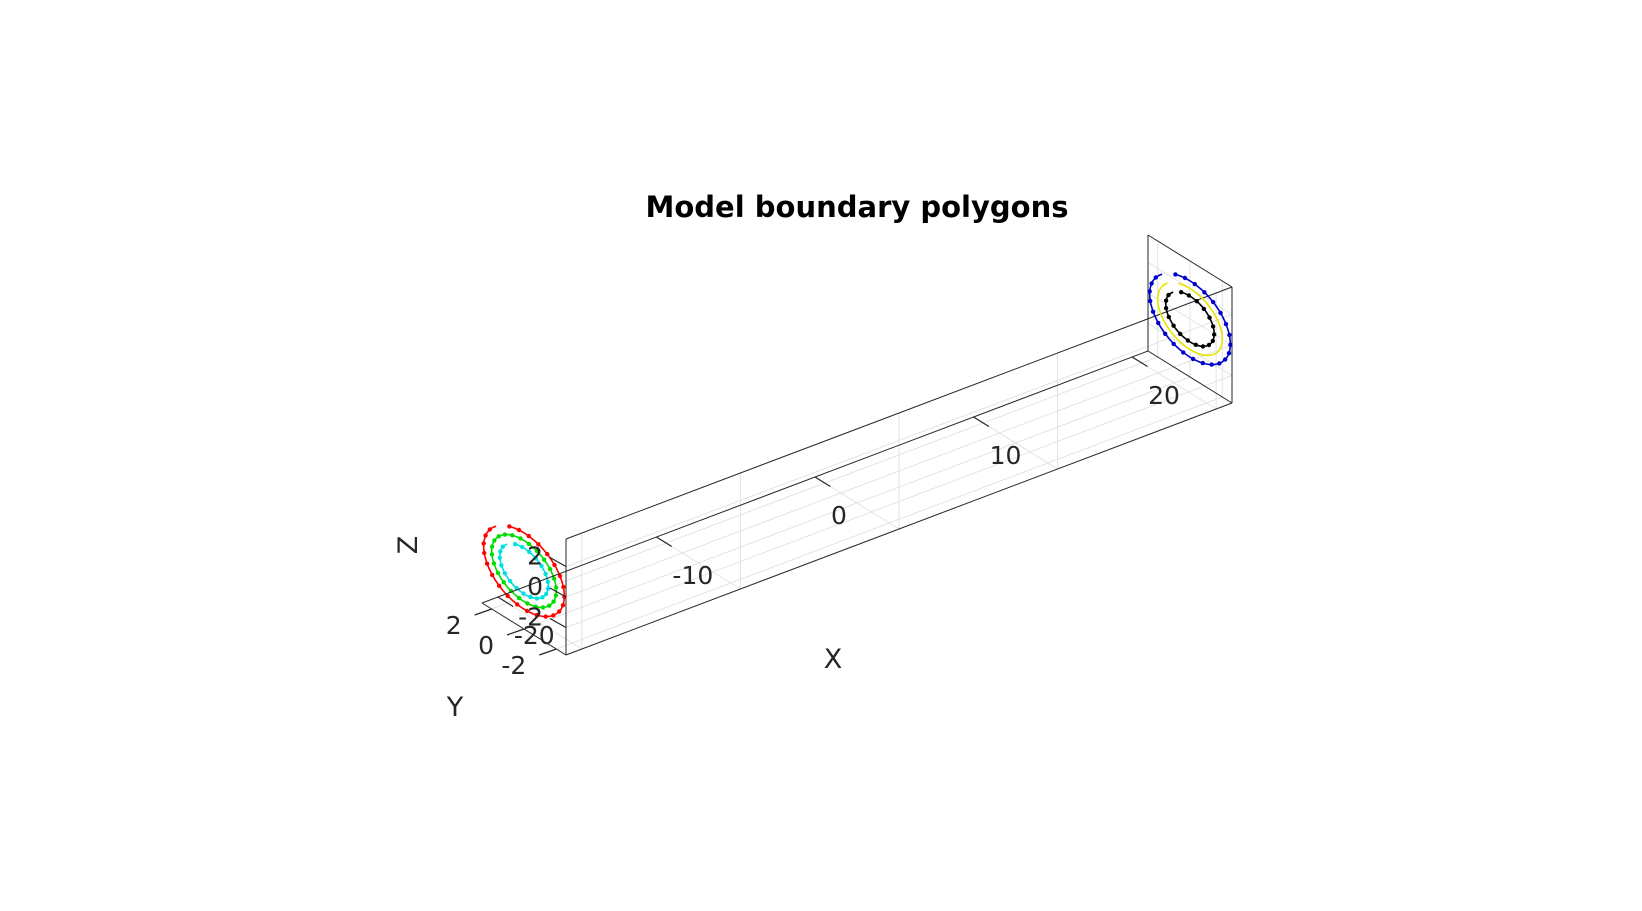 The width and height of the screenshot is (1642, 911). I want to click on x-axis-label: X, so click(833, 659).